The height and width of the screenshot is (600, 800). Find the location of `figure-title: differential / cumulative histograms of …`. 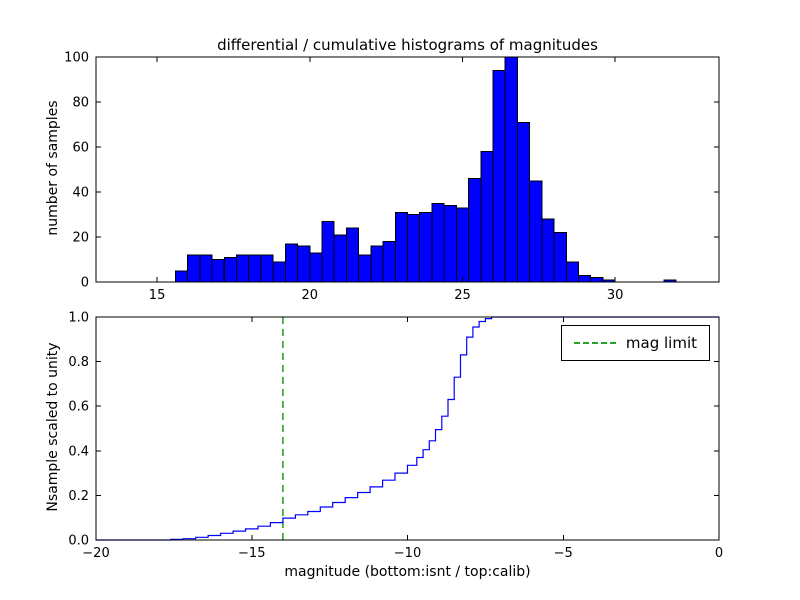

figure-title: differential / cumulative histograms of … is located at coordinates (407, 45).